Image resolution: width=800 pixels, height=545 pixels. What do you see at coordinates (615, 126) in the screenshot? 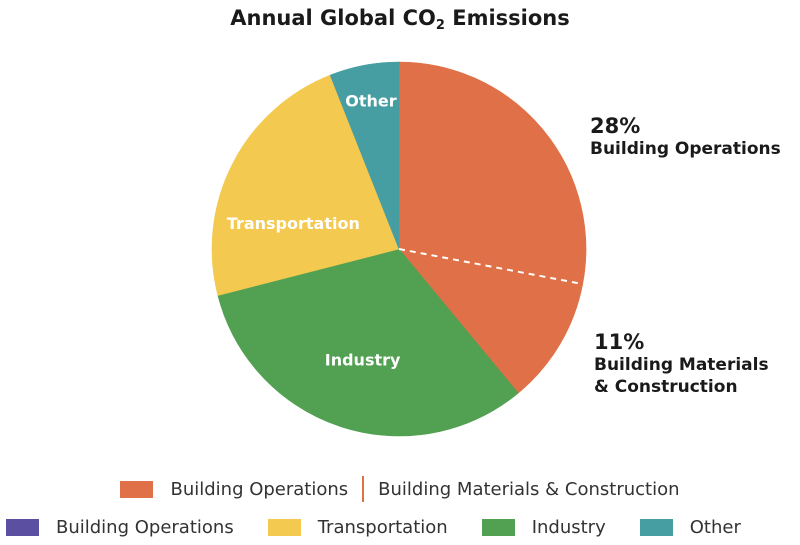
I see `callout-building-operations-percent: 28%` at bounding box center [615, 126].